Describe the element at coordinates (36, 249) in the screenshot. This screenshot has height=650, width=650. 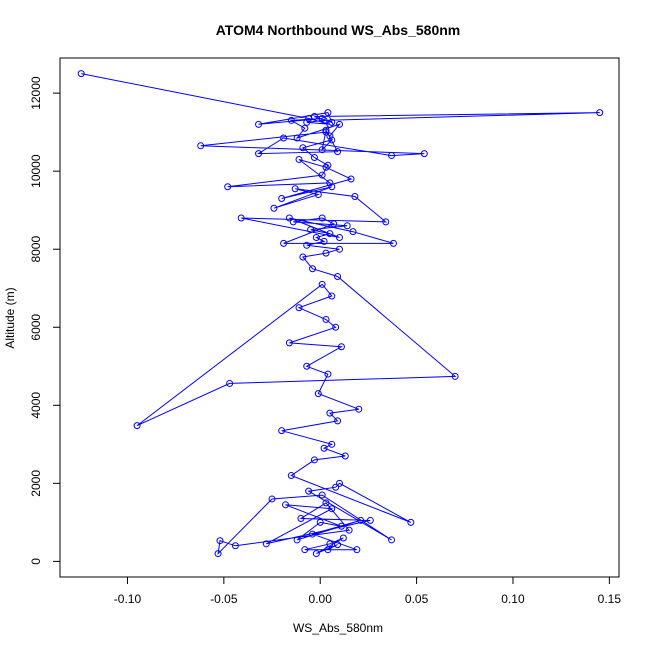
I see `y-tick-label: 8000` at that location.